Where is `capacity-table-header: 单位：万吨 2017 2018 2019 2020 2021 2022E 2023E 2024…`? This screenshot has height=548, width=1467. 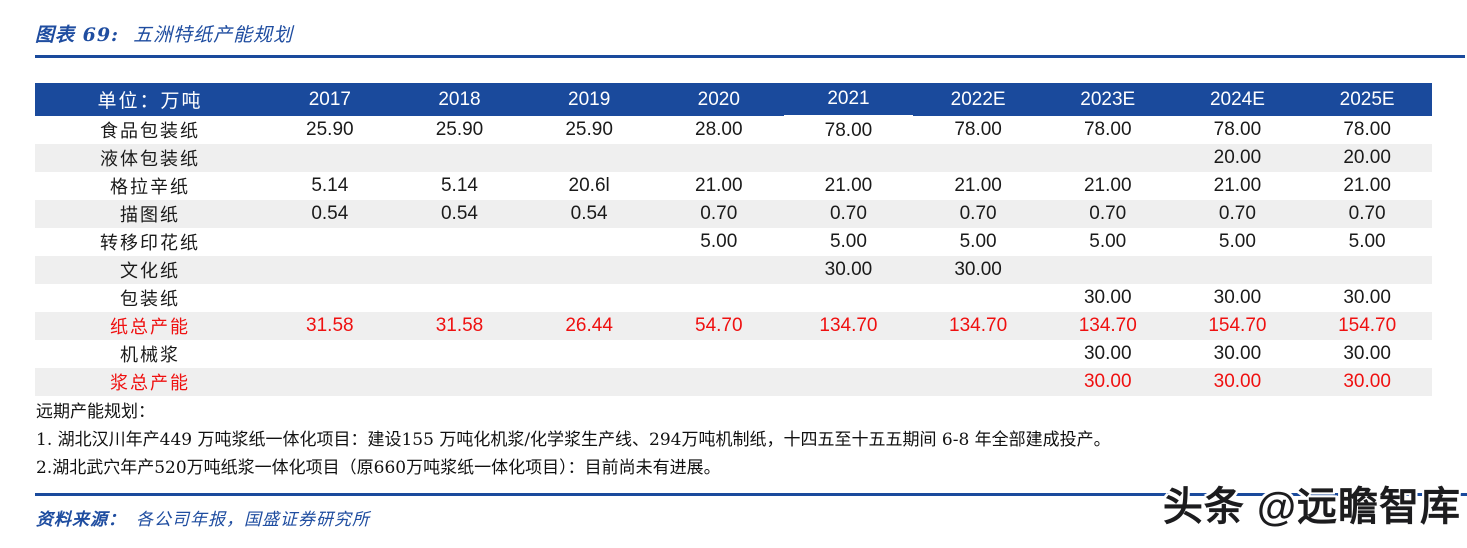
capacity-table-header: 单位：万吨 2017 2018 2019 2020 2021 2022E 2023E 2024… is located at coordinates (733, 100).